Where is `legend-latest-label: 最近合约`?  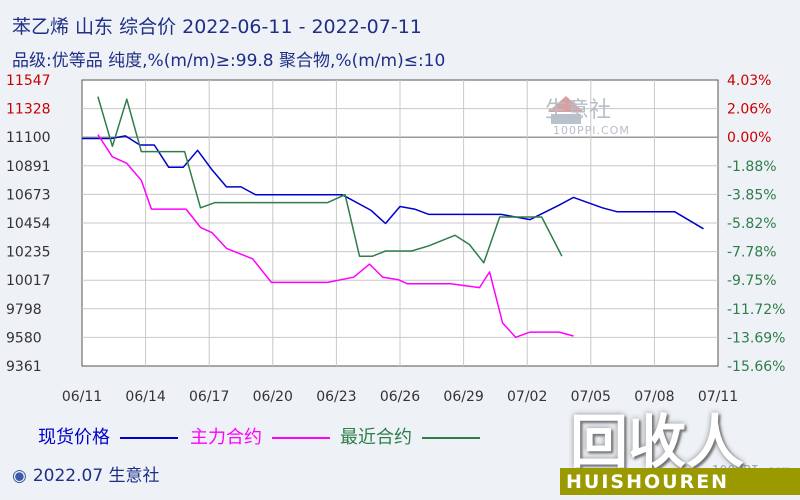 legend-latest-label: 最近合约 is located at coordinates (376, 437).